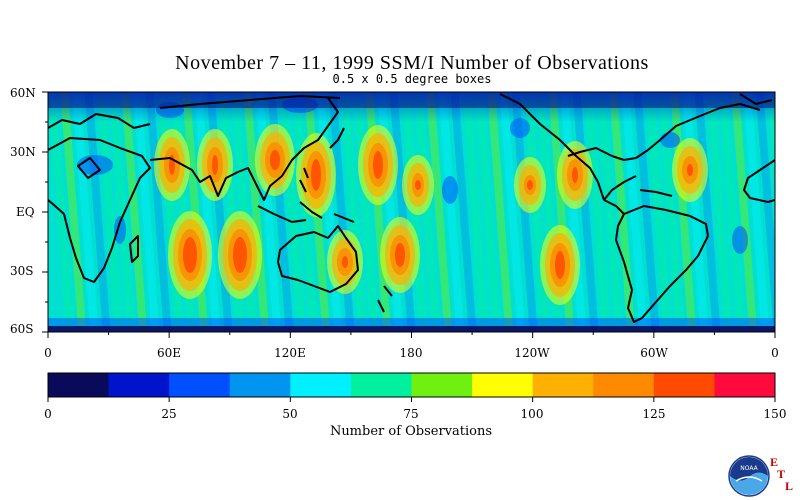 This screenshot has width=800, height=500. Describe the element at coordinates (411, 414) in the screenshot. I see `colorbar-label-75: 75` at that location.